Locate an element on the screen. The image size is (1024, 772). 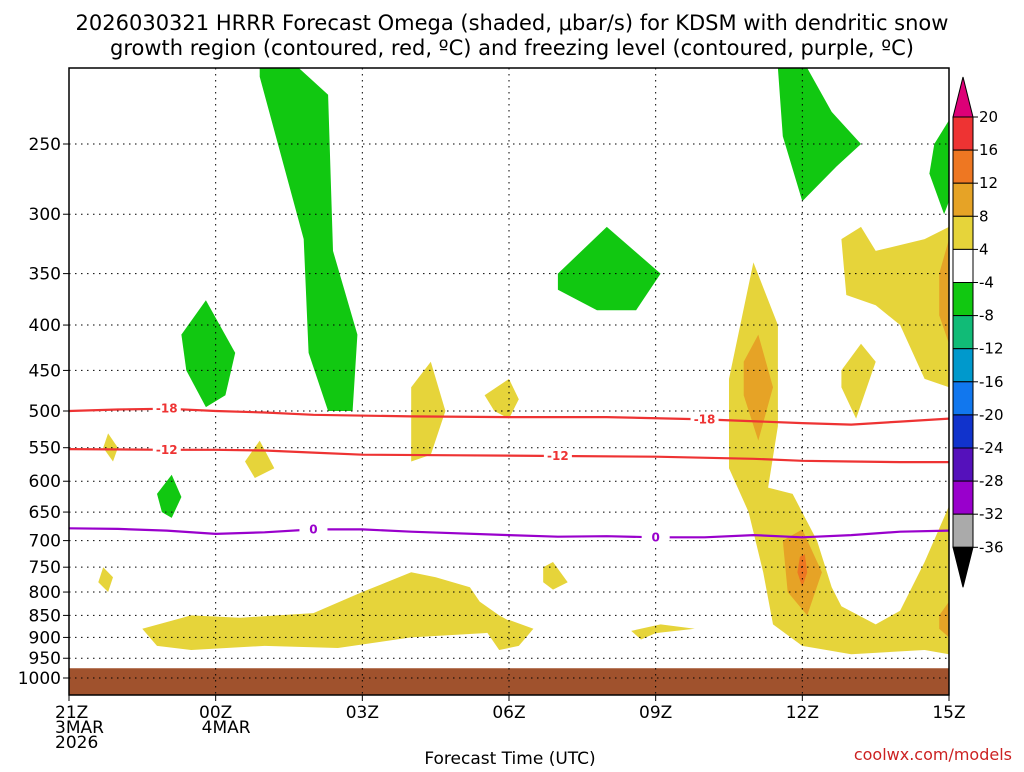
colorbar-label-0: 20 is located at coordinates (988, 117).